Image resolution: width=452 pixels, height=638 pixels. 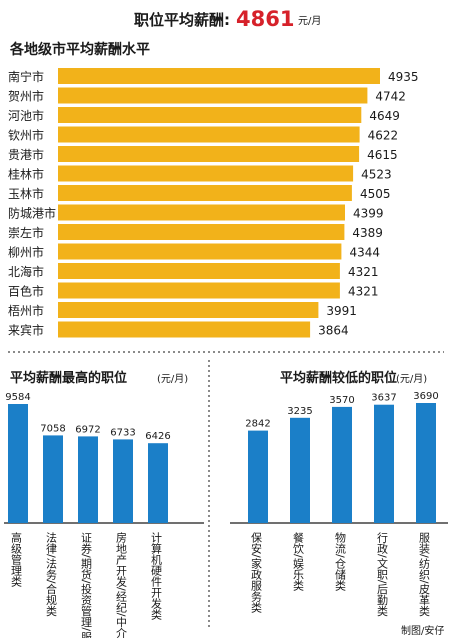 I want to click on city-value: 4742, so click(x=390, y=97).